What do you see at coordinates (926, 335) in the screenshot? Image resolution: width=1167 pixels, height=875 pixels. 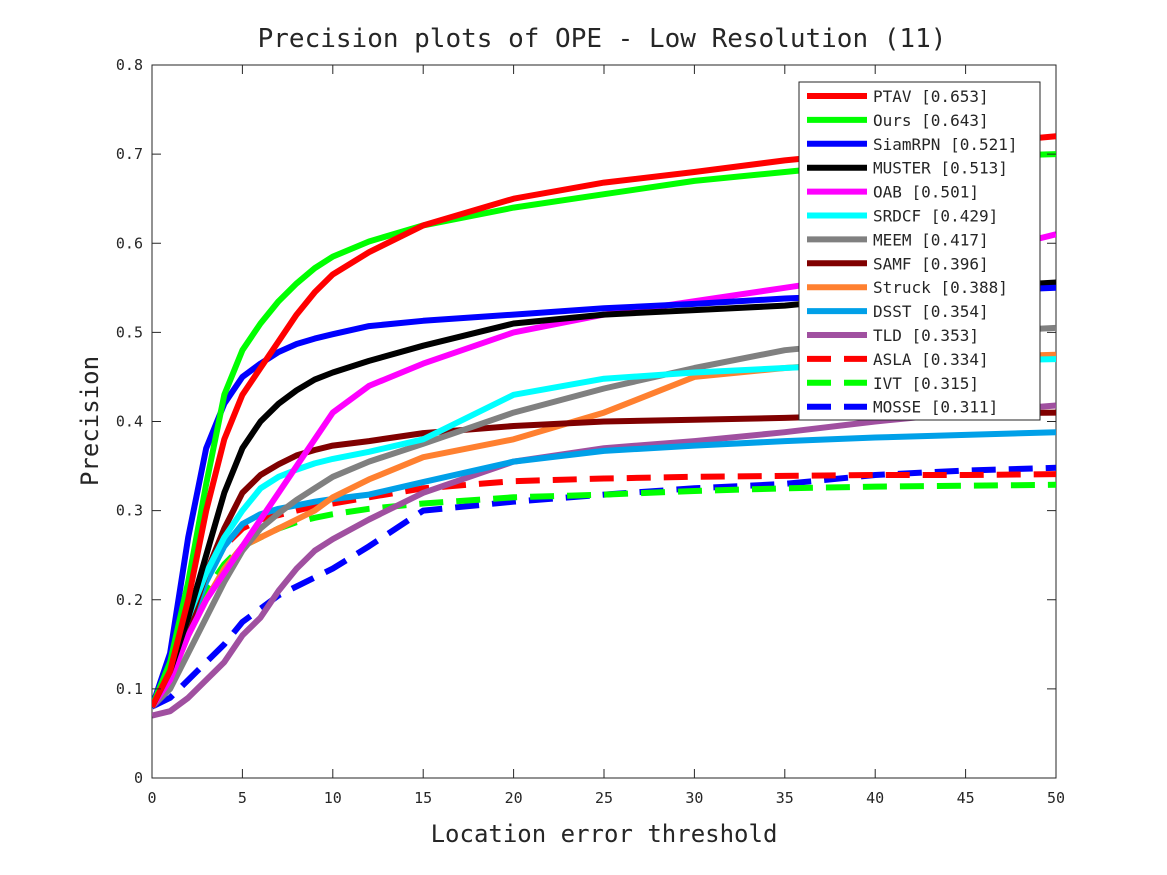 I see `legend-label: TLD [0.353]` at bounding box center [926, 335].